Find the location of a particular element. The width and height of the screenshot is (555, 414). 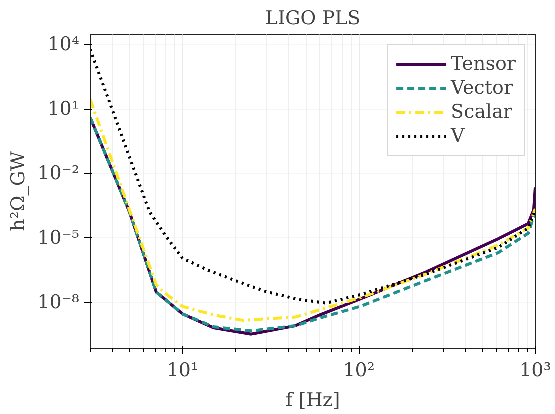

legend-label: Scalar is located at coordinates (482, 112).